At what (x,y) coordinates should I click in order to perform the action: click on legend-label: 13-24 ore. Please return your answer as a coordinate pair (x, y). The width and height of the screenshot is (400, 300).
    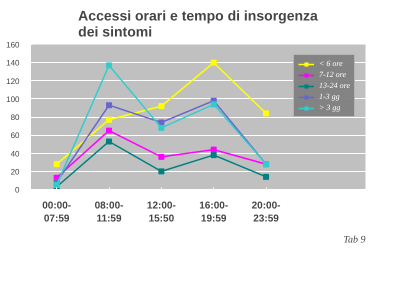
    Looking at the image, I should click on (334, 85).